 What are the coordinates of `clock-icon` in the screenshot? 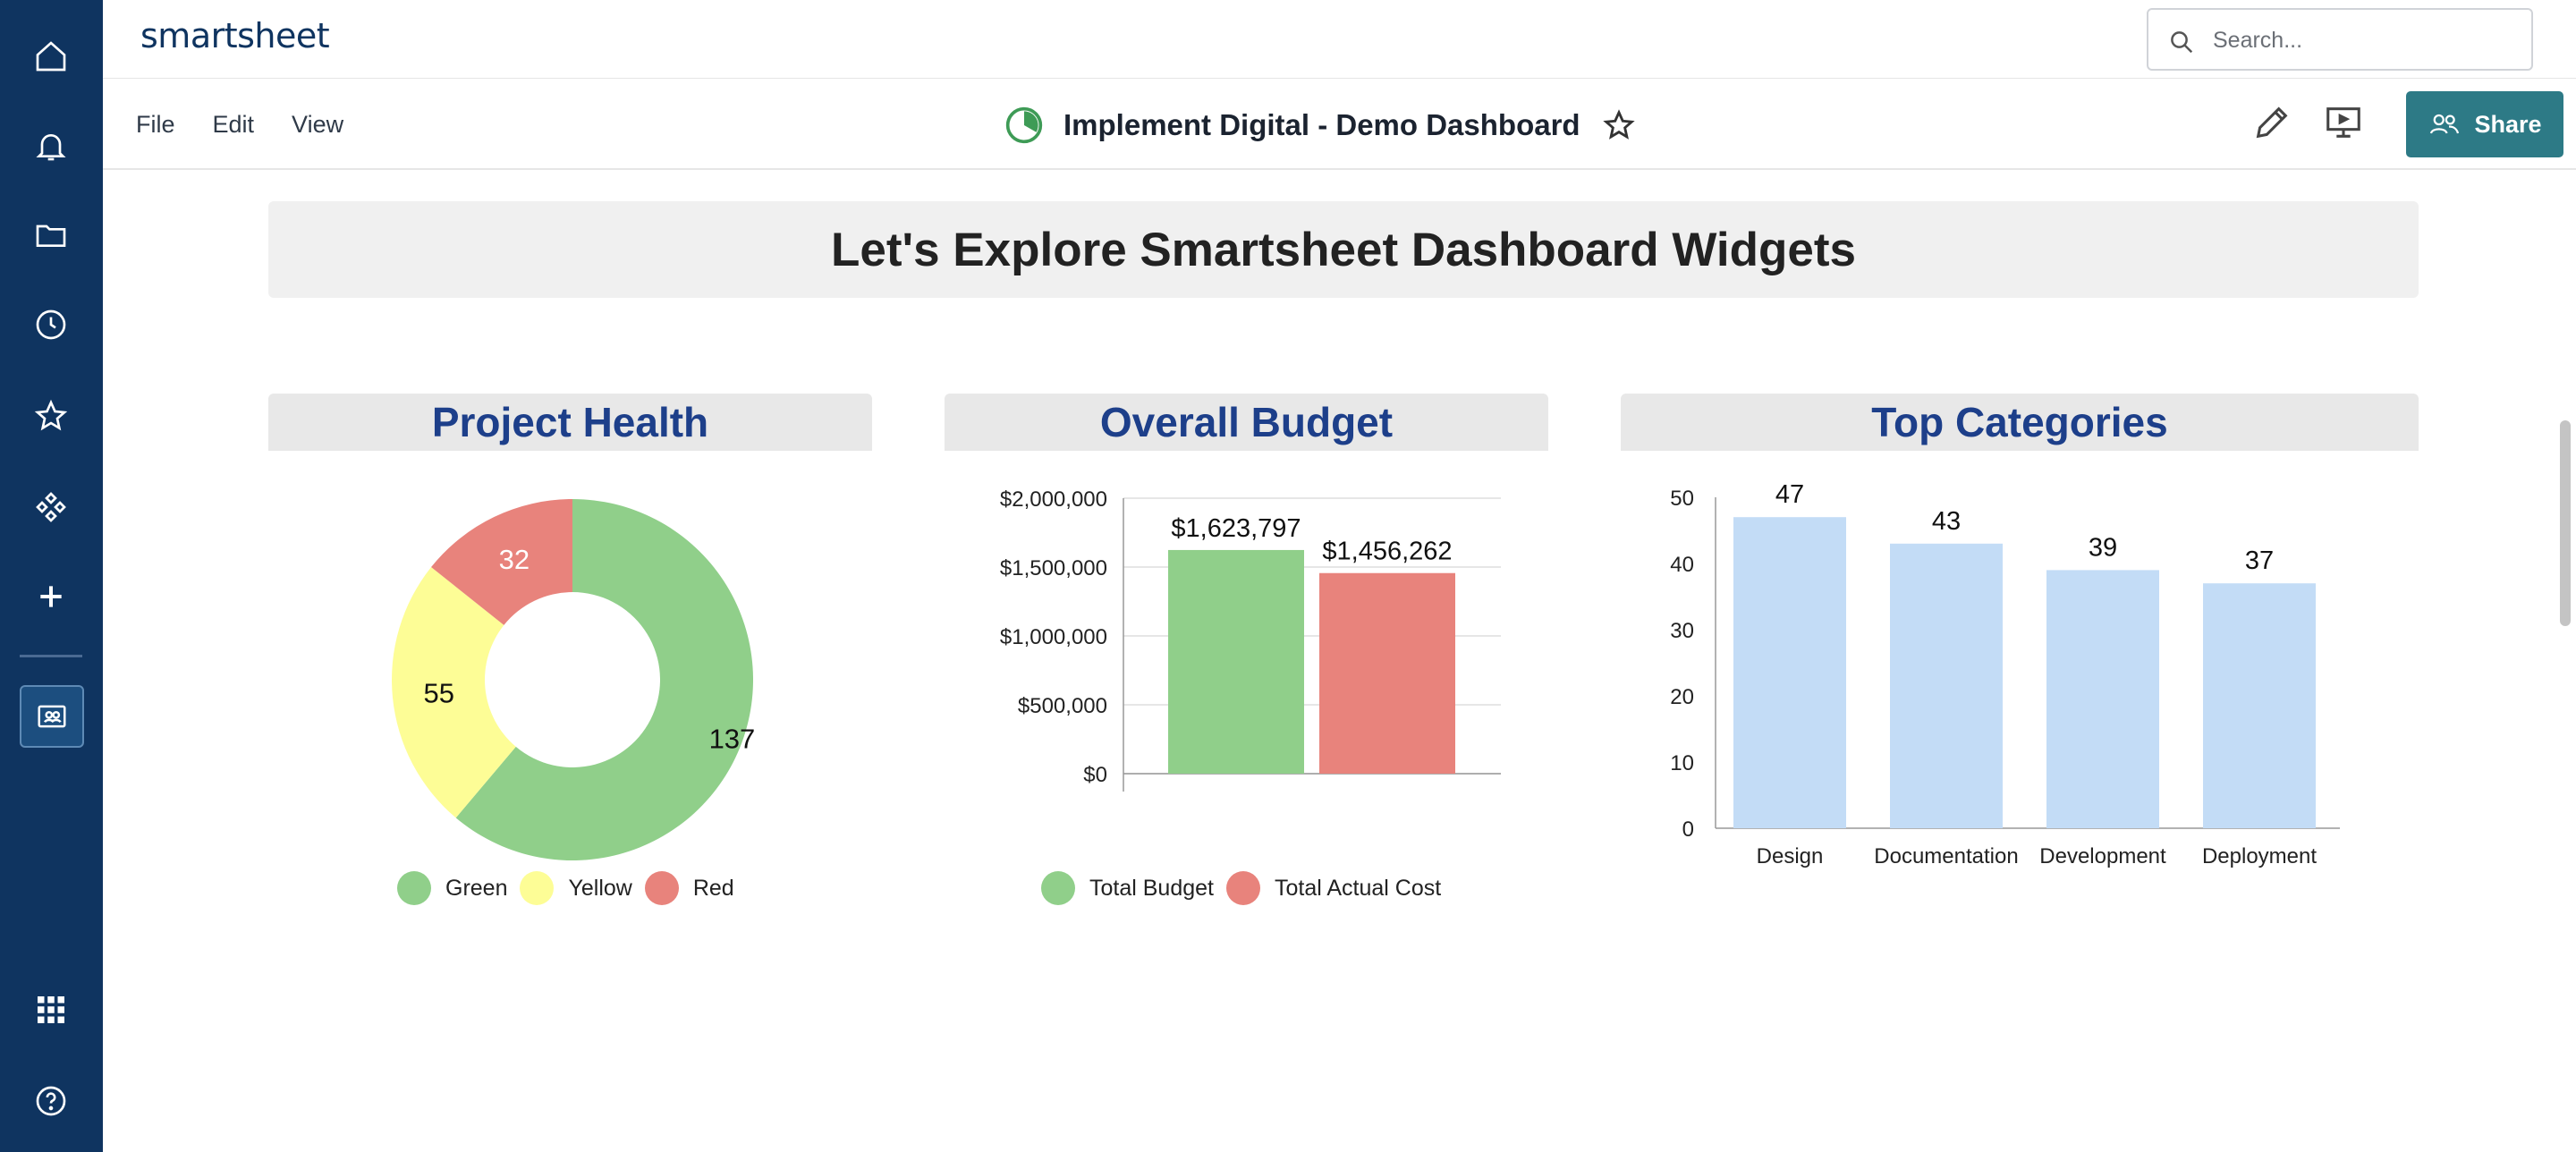 It's located at (51, 324).